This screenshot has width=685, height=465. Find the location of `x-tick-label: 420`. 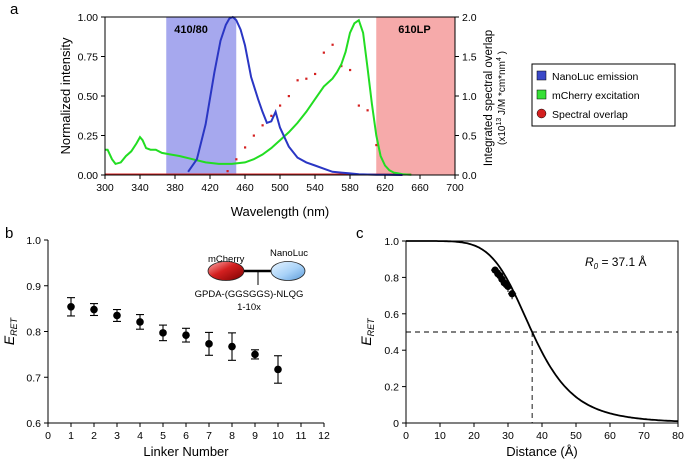

x-tick-label: 420 is located at coordinates (210, 188).